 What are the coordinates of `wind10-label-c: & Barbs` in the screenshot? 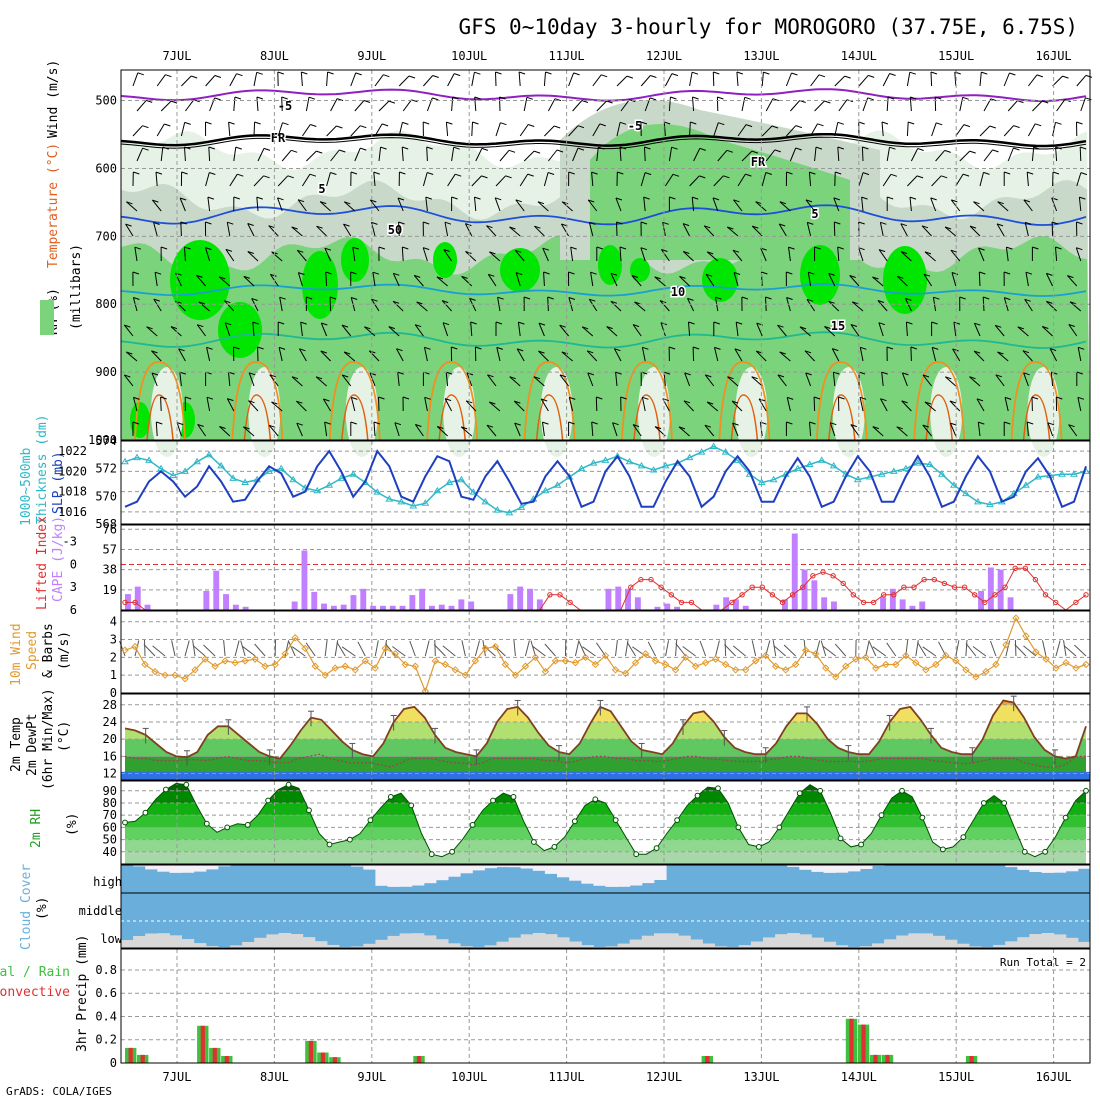 It's located at (48, 650).